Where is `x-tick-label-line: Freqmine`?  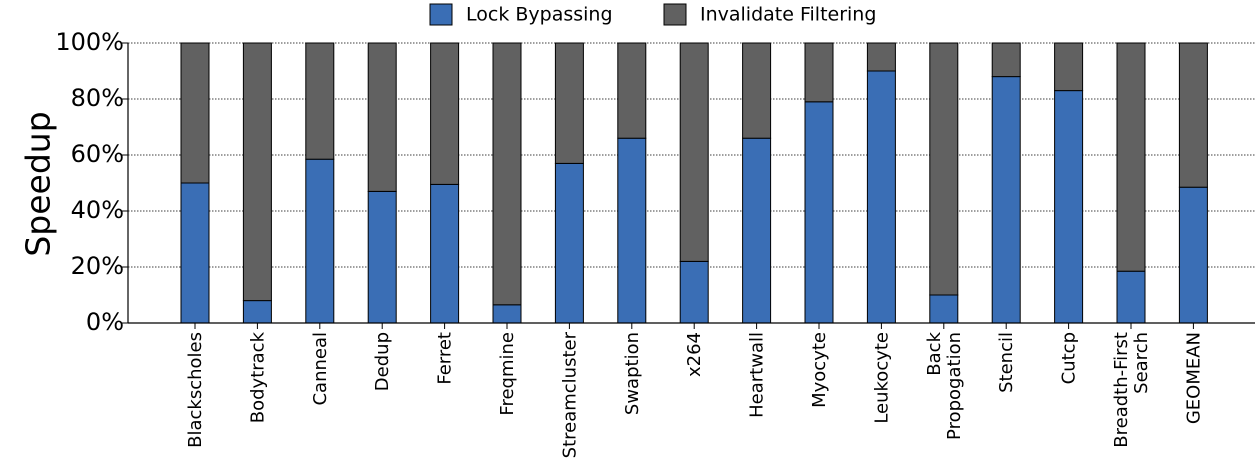
x-tick-label-line: Freqmine is located at coordinates (507, 374).